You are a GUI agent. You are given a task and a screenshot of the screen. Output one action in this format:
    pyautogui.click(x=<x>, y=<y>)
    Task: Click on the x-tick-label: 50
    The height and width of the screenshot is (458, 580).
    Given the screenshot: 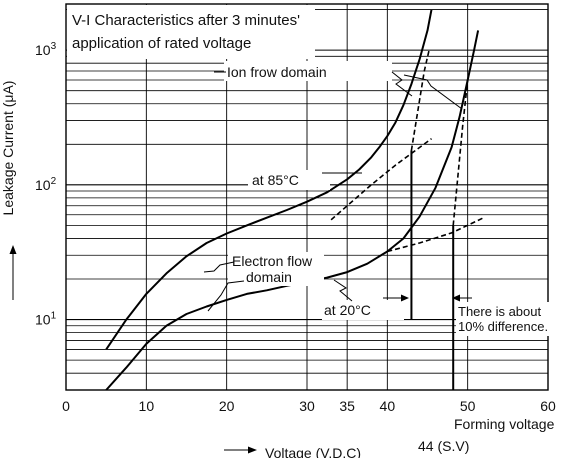 What is the action you would take?
    pyautogui.click(x=468, y=406)
    